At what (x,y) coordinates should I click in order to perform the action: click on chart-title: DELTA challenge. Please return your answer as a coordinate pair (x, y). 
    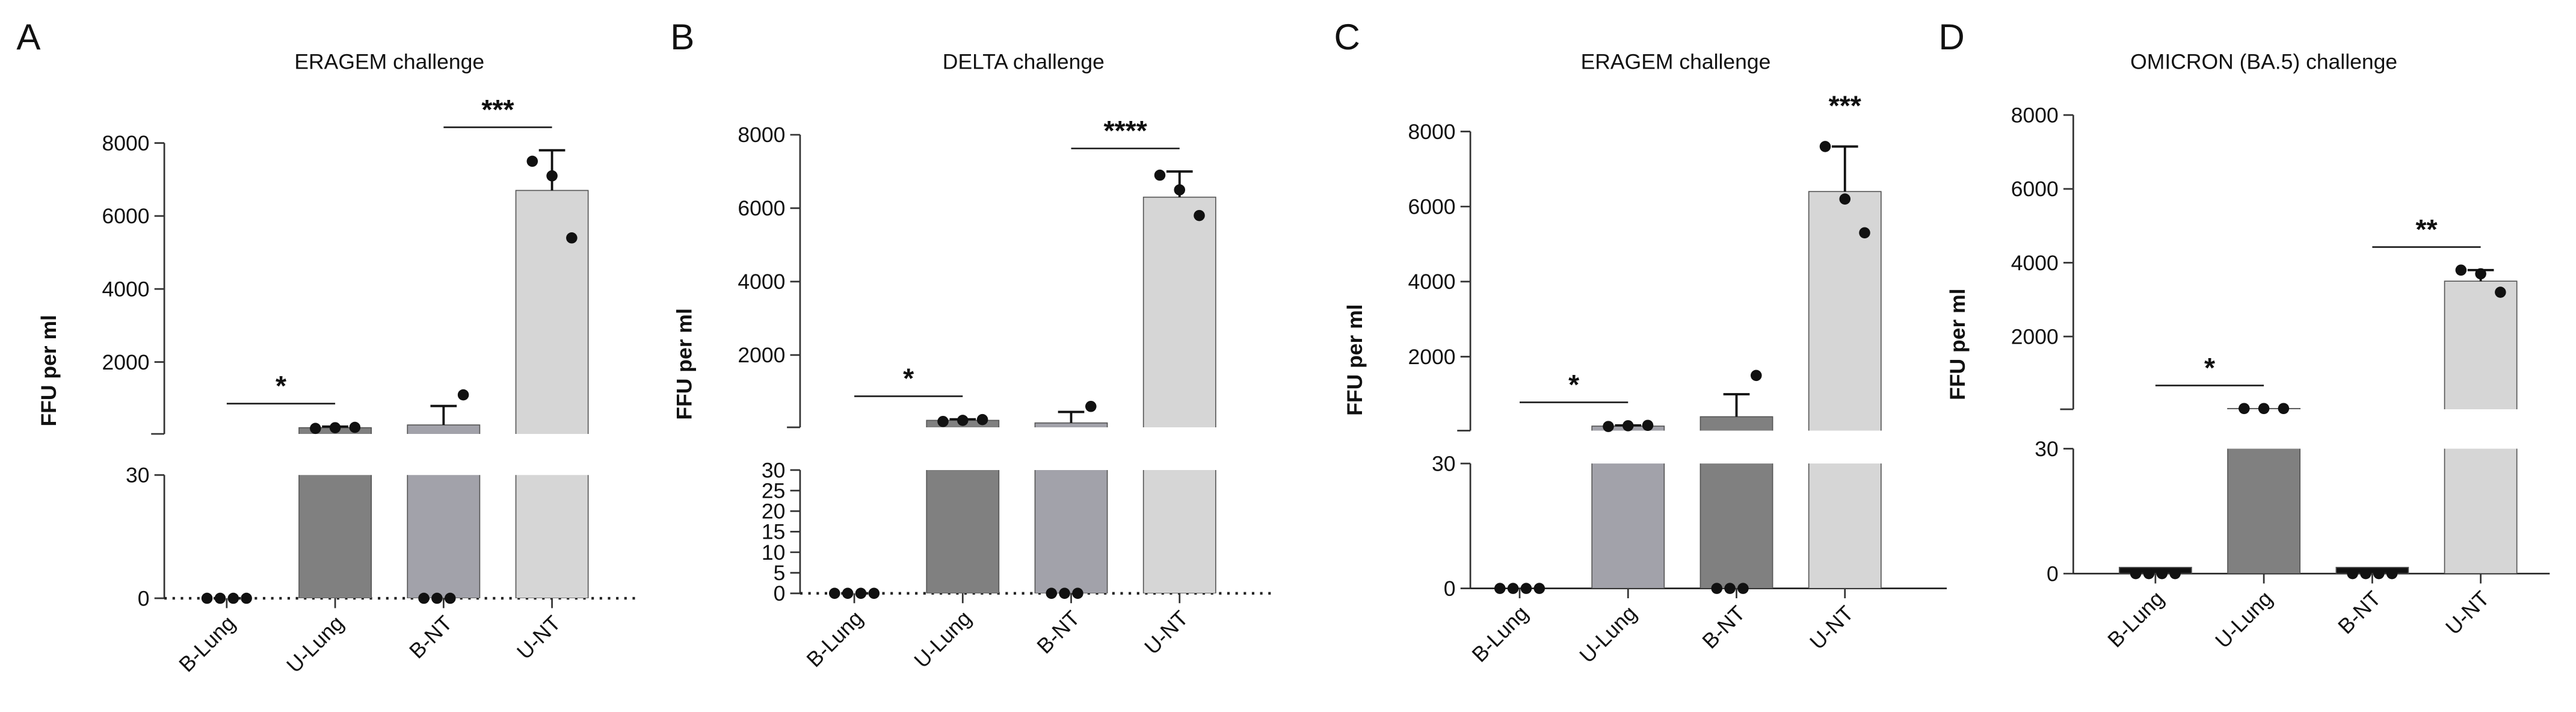
    Looking at the image, I should click on (1024, 62).